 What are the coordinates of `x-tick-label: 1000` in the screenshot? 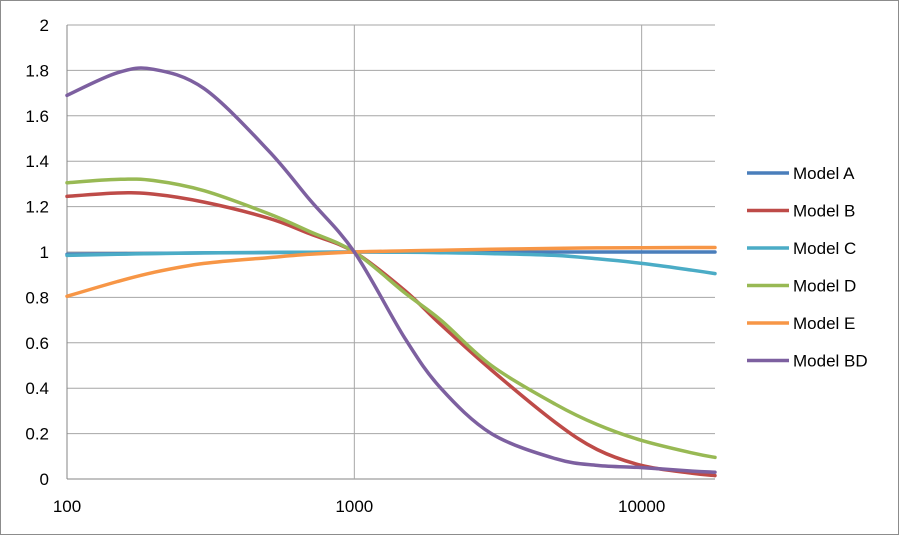 It's located at (354, 506).